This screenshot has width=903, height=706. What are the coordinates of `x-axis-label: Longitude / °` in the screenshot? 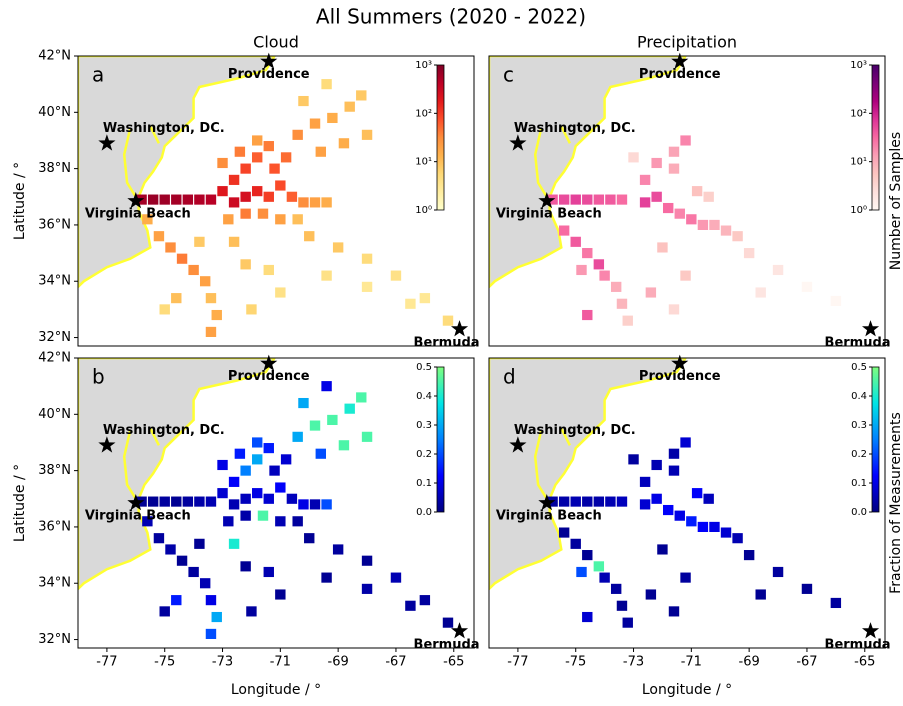 It's located at (276, 690).